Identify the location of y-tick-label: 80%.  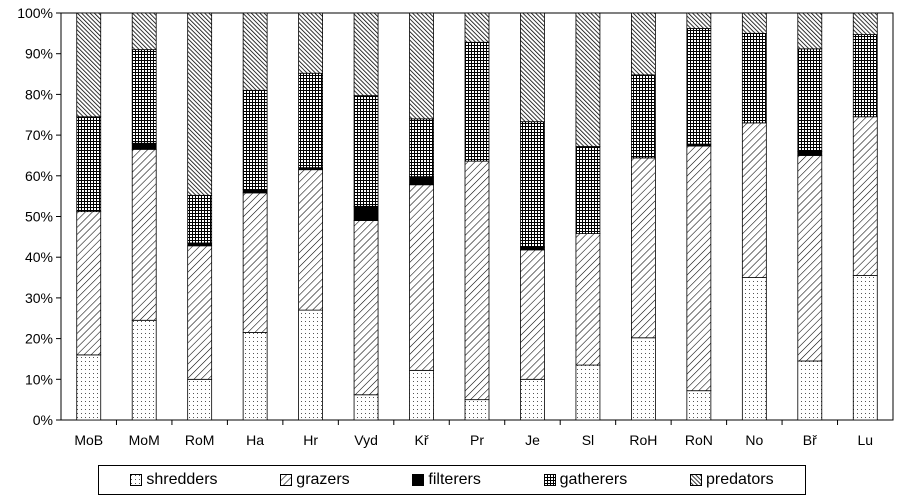
(39, 94).